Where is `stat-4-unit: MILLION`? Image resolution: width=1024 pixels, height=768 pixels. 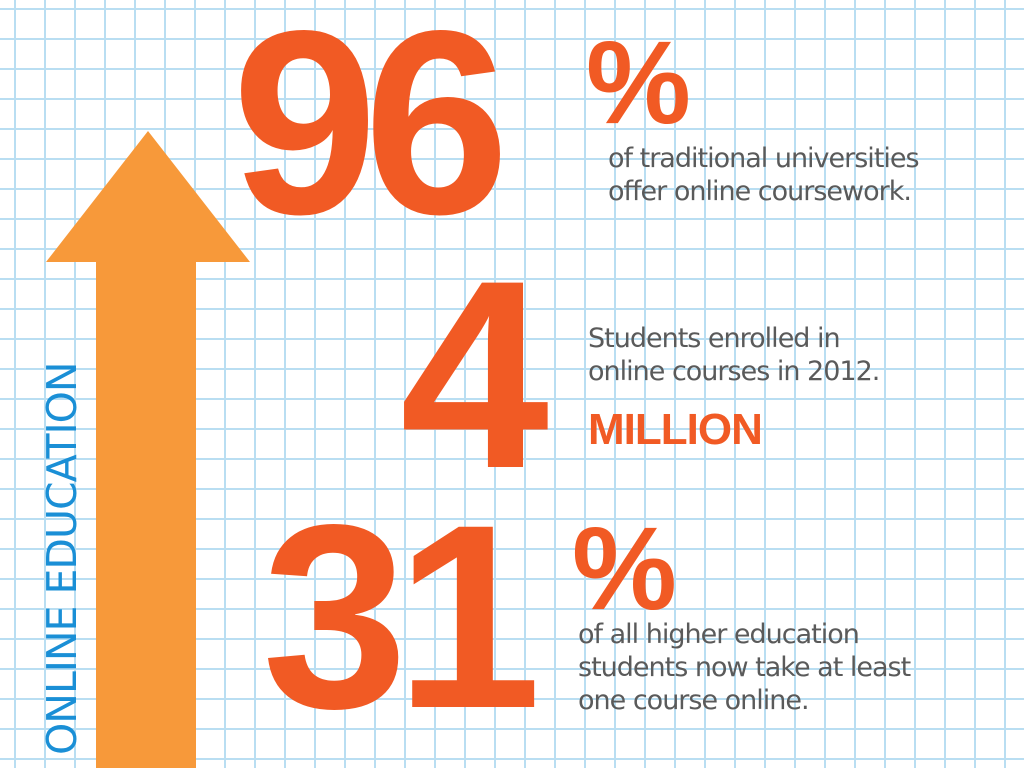 stat-4-unit: MILLION is located at coordinates (675, 429).